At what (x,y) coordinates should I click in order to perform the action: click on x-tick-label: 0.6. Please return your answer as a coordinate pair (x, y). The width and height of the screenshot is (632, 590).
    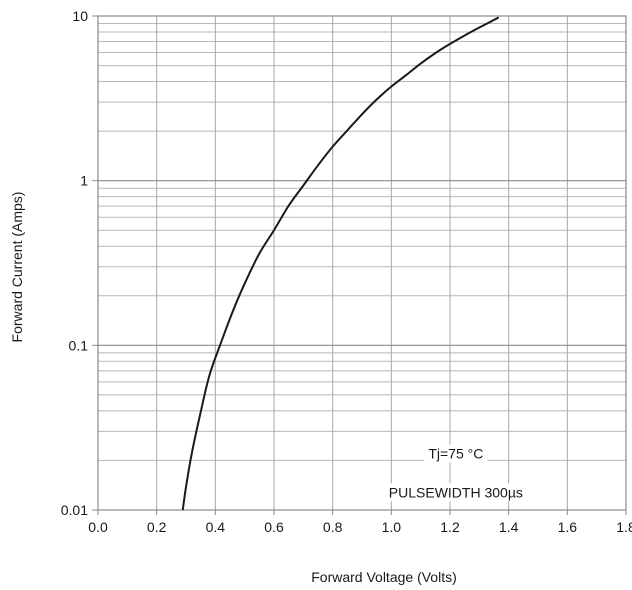
    Looking at the image, I should click on (274, 527).